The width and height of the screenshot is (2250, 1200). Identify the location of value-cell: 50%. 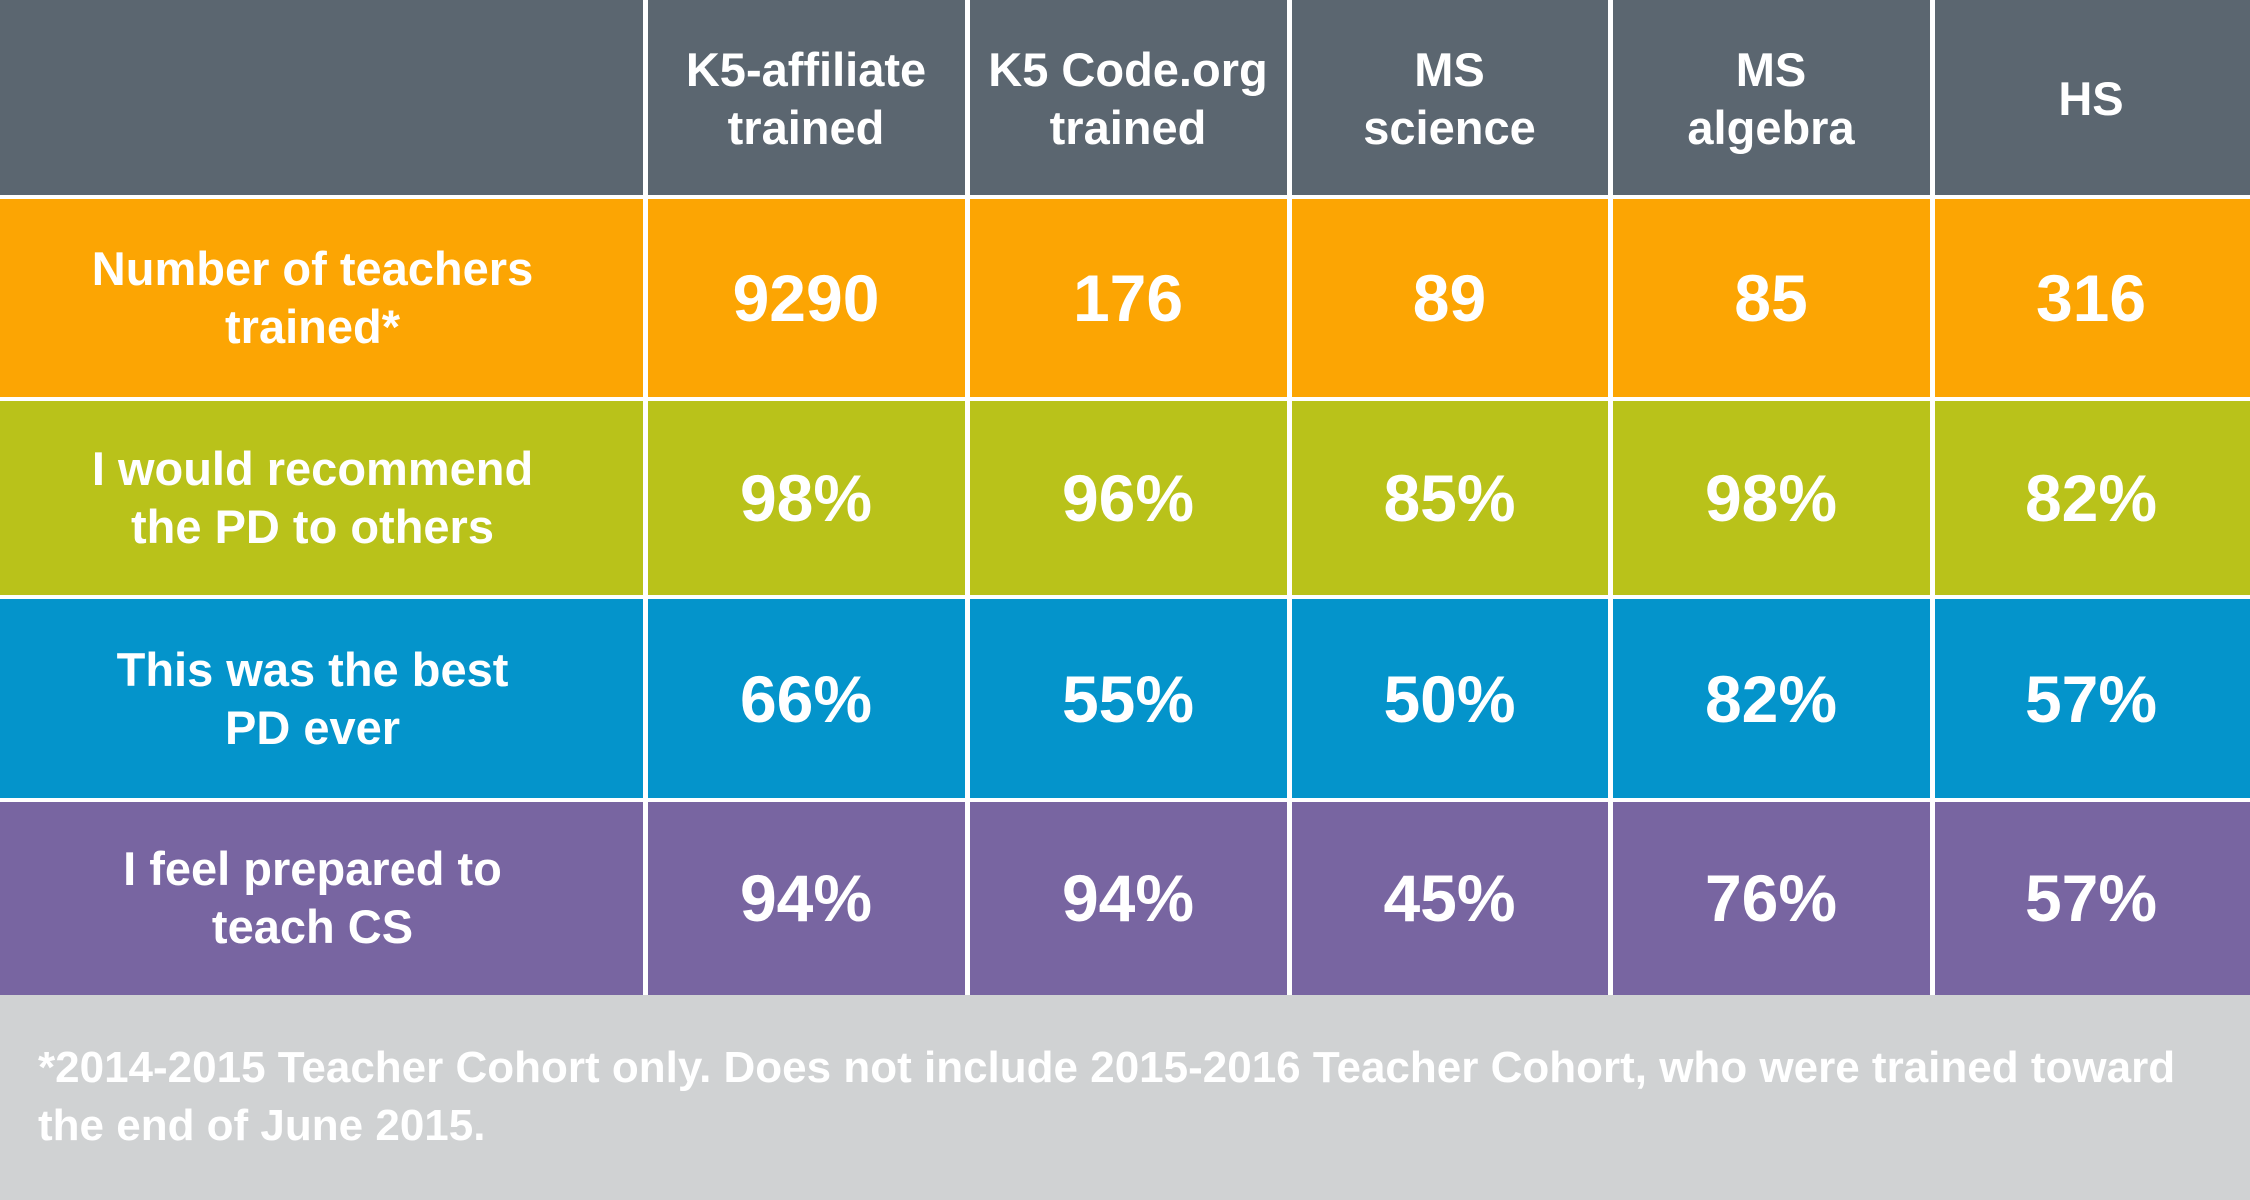
(1449, 698).